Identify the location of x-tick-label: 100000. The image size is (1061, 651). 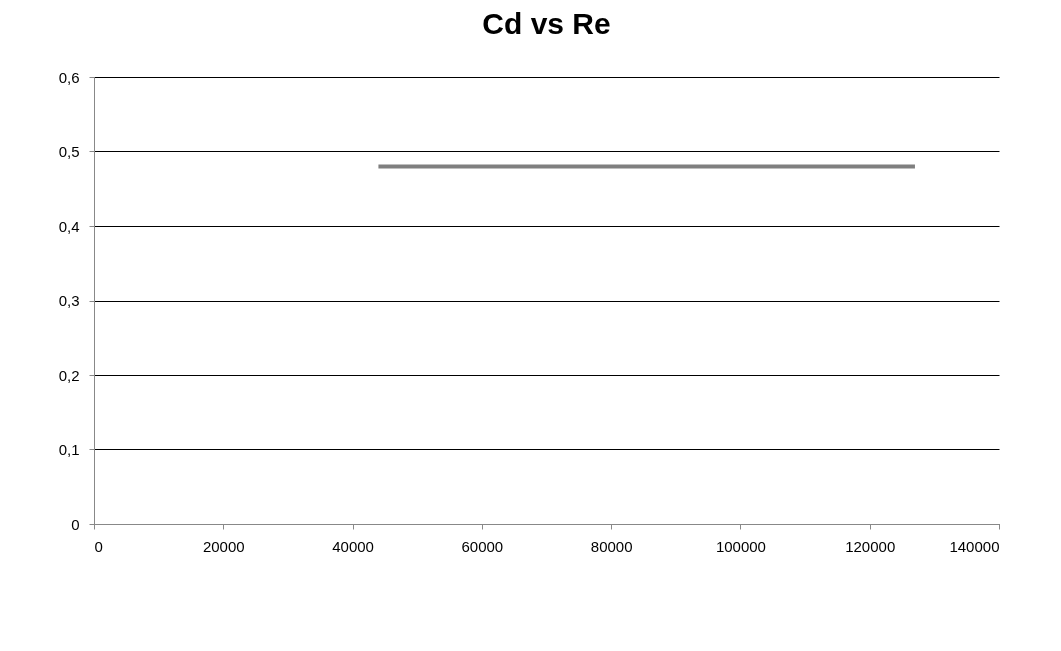
(740, 546).